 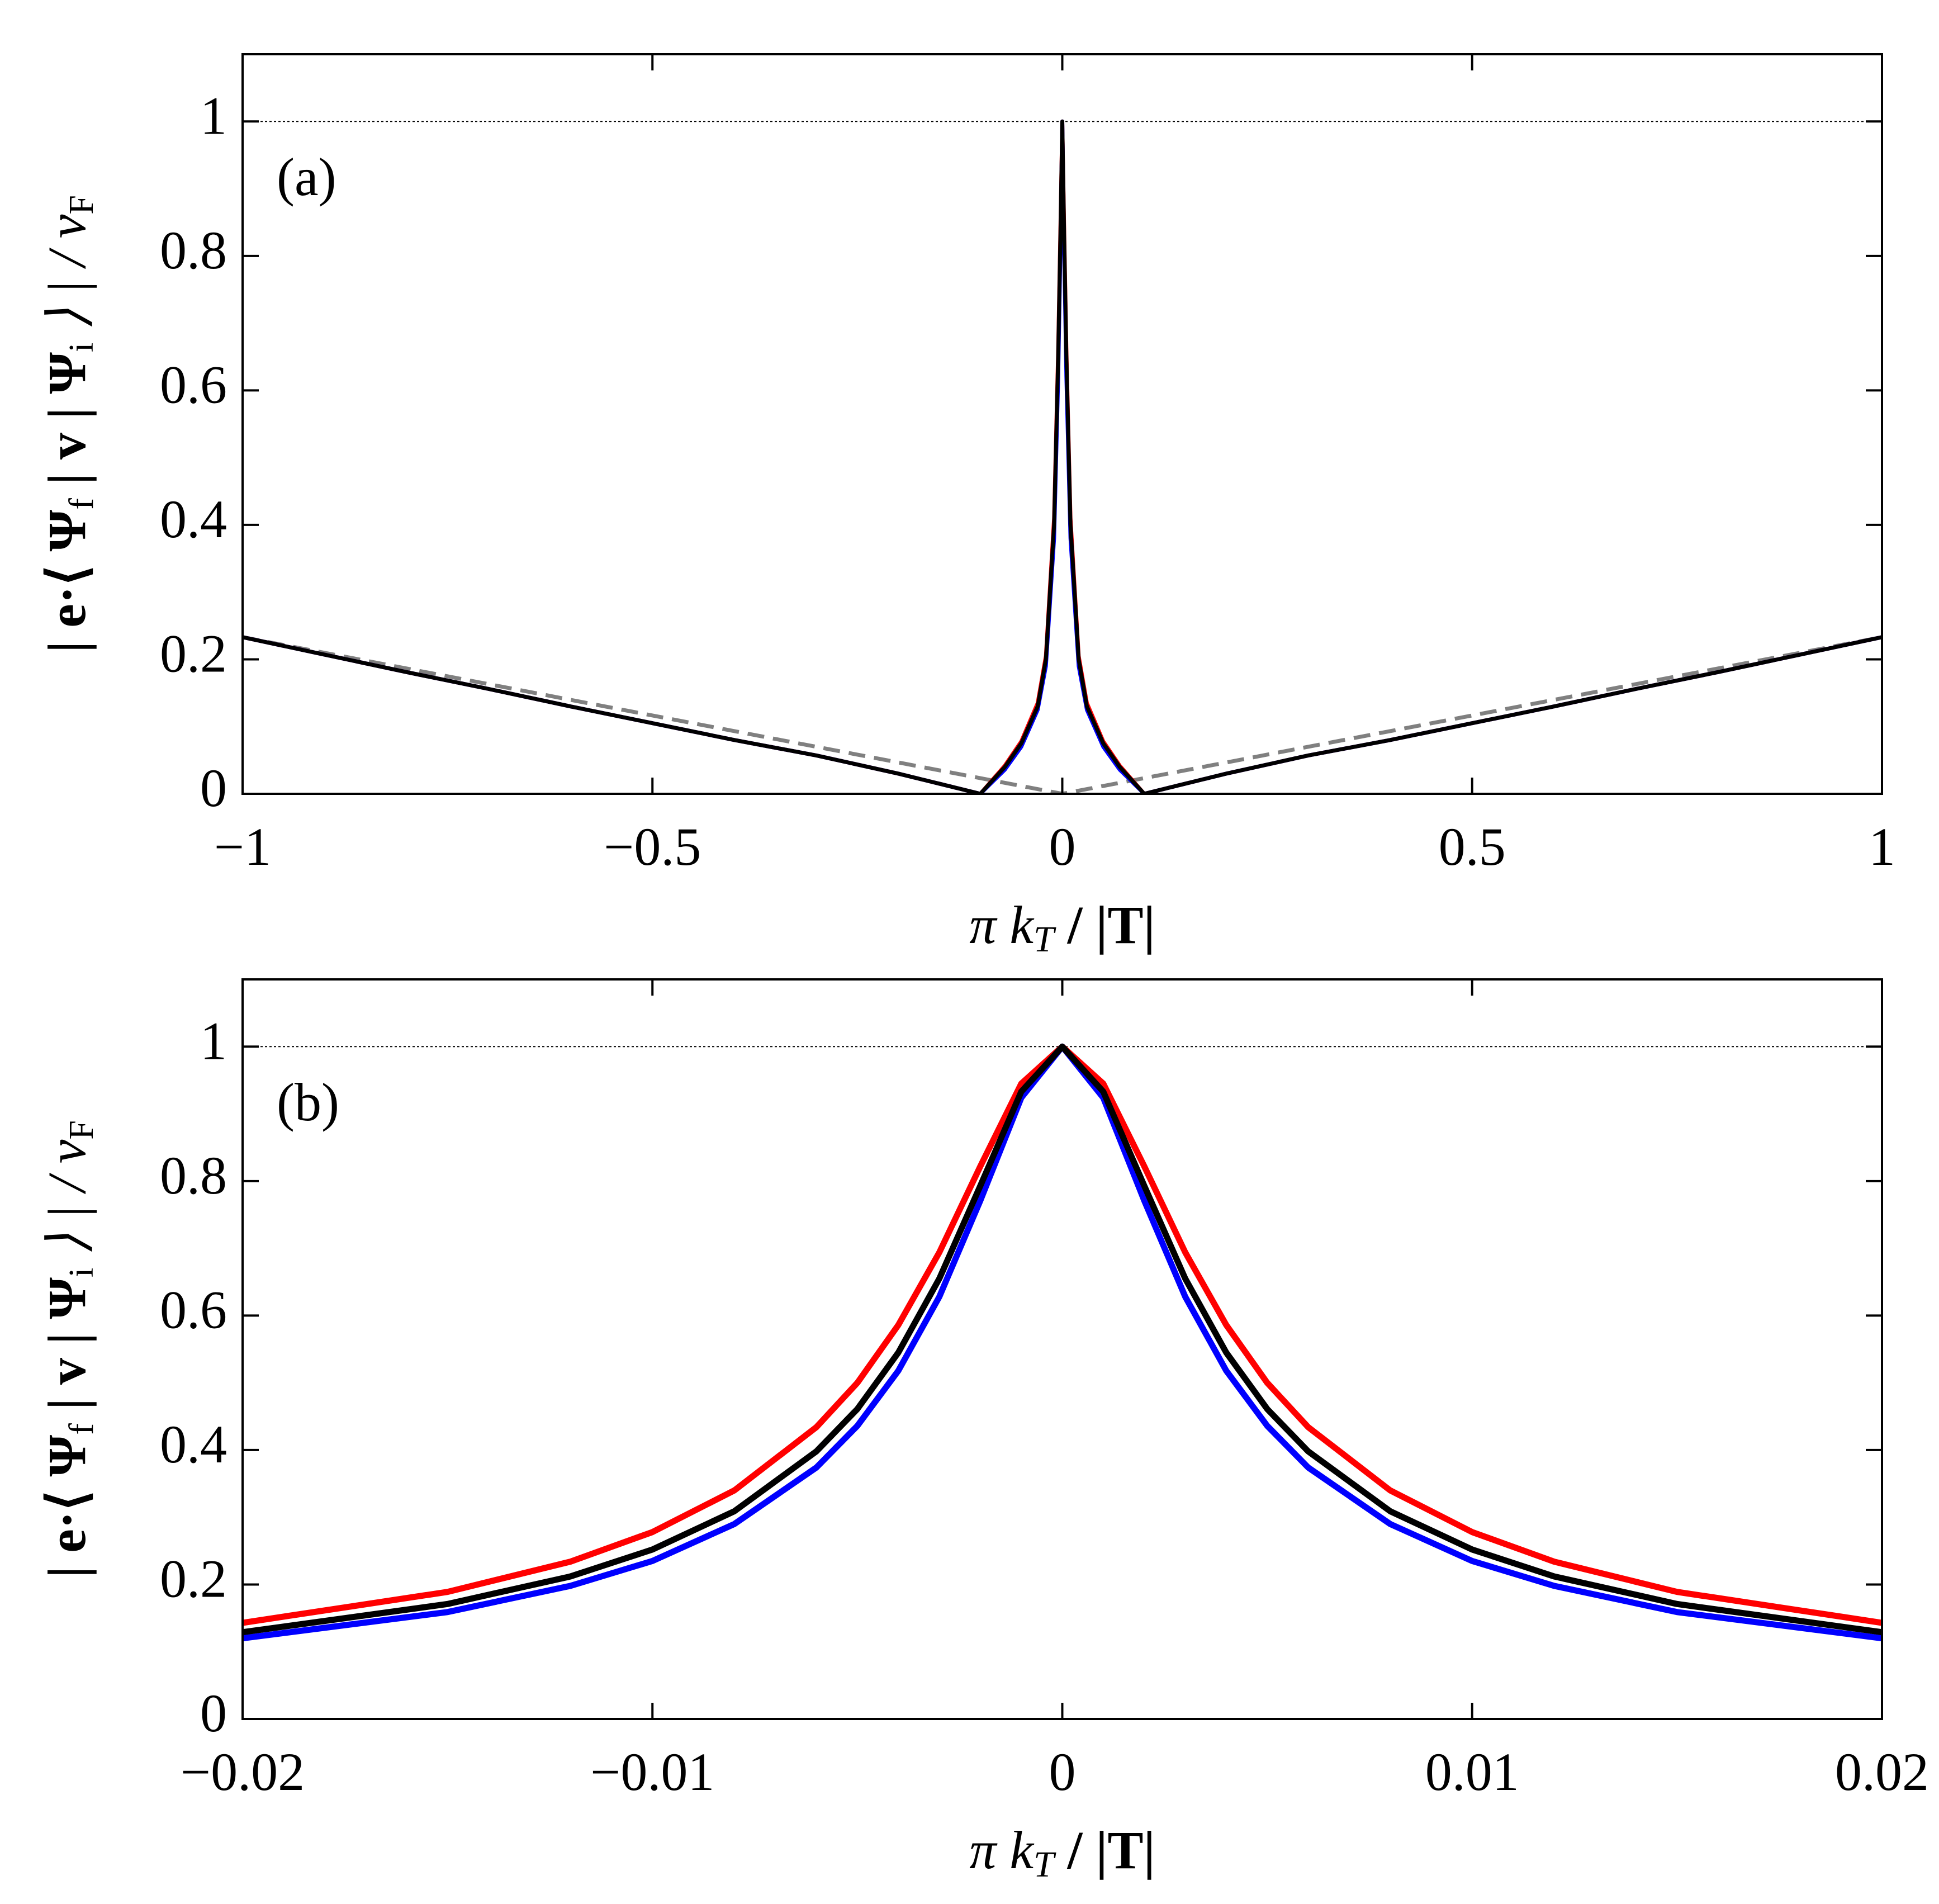 What do you see at coordinates (308, 1102) in the screenshot?
I see `panel-label: (b)` at bounding box center [308, 1102].